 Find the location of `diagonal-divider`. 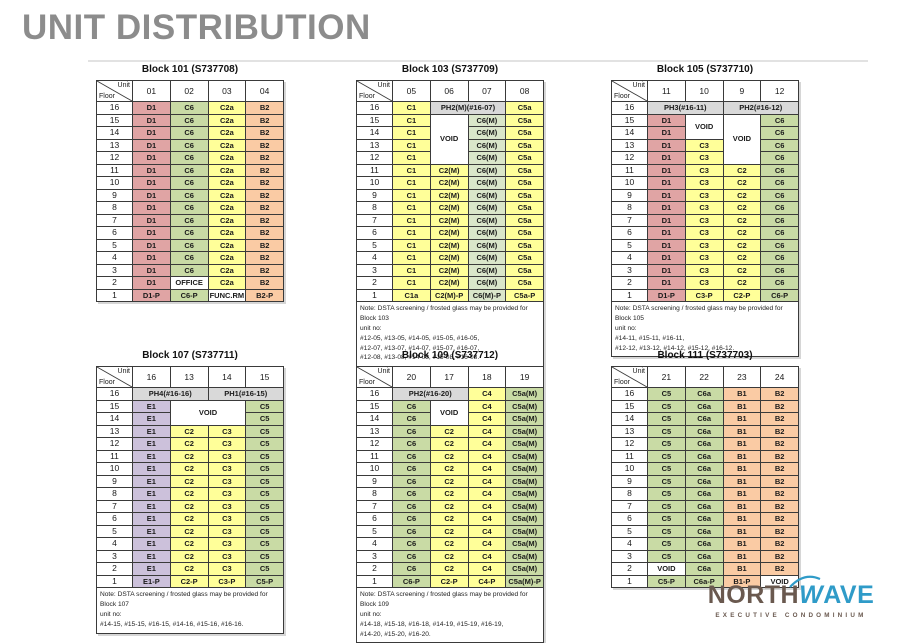

diagonal-divider is located at coordinates (629, 91).